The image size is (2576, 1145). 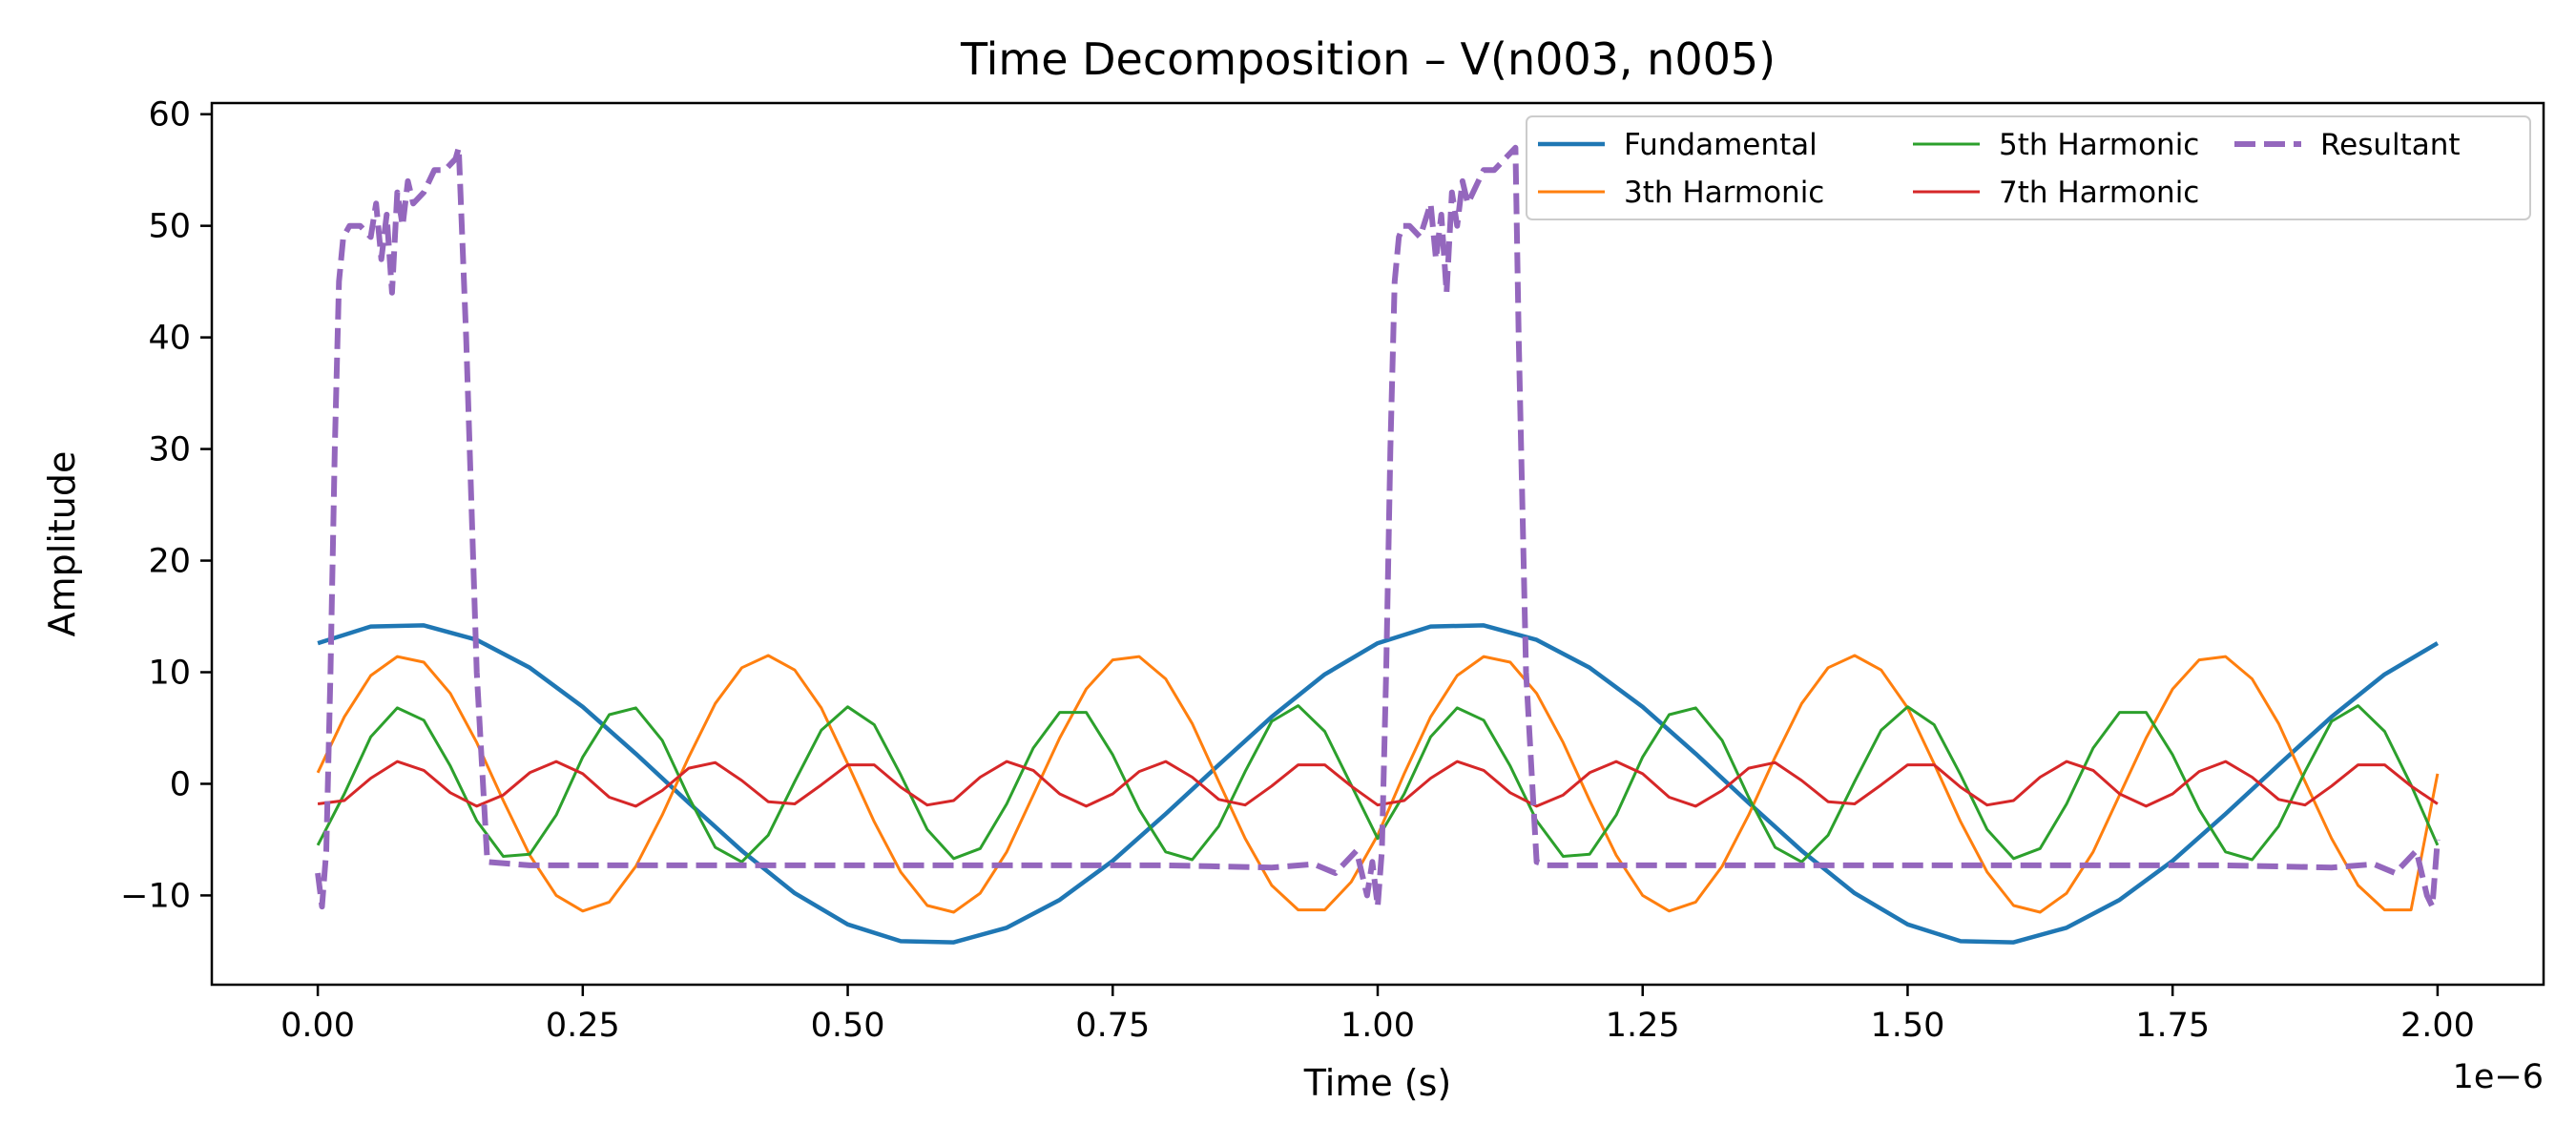 What do you see at coordinates (169, 339) in the screenshot?
I see `y-tick-label: 40` at bounding box center [169, 339].